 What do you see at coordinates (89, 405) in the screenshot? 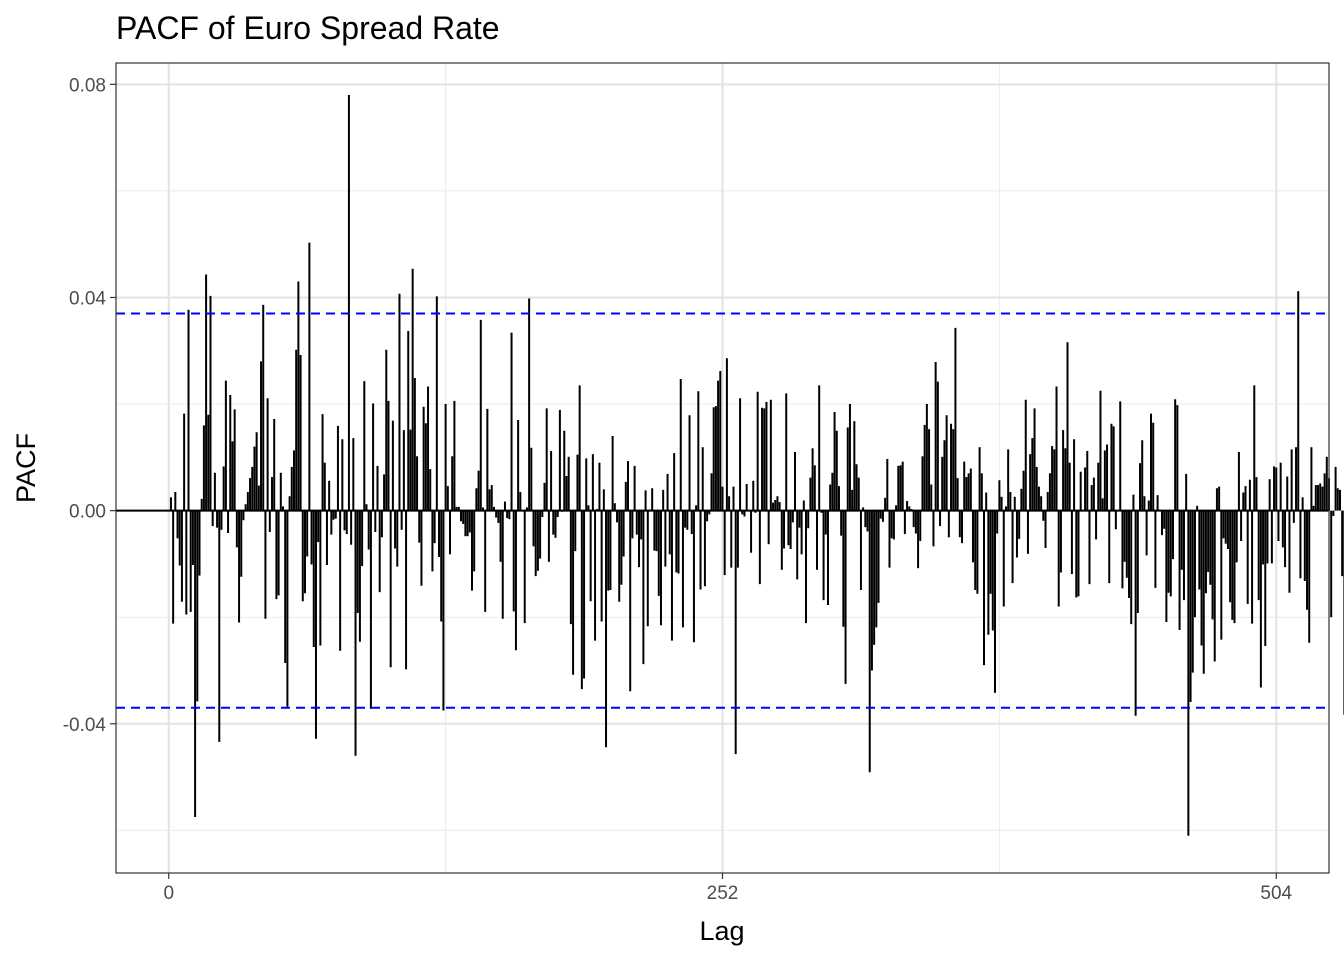
I see `y-axis-ticks: -0.04 0.00 0.04 0.08` at bounding box center [89, 405].